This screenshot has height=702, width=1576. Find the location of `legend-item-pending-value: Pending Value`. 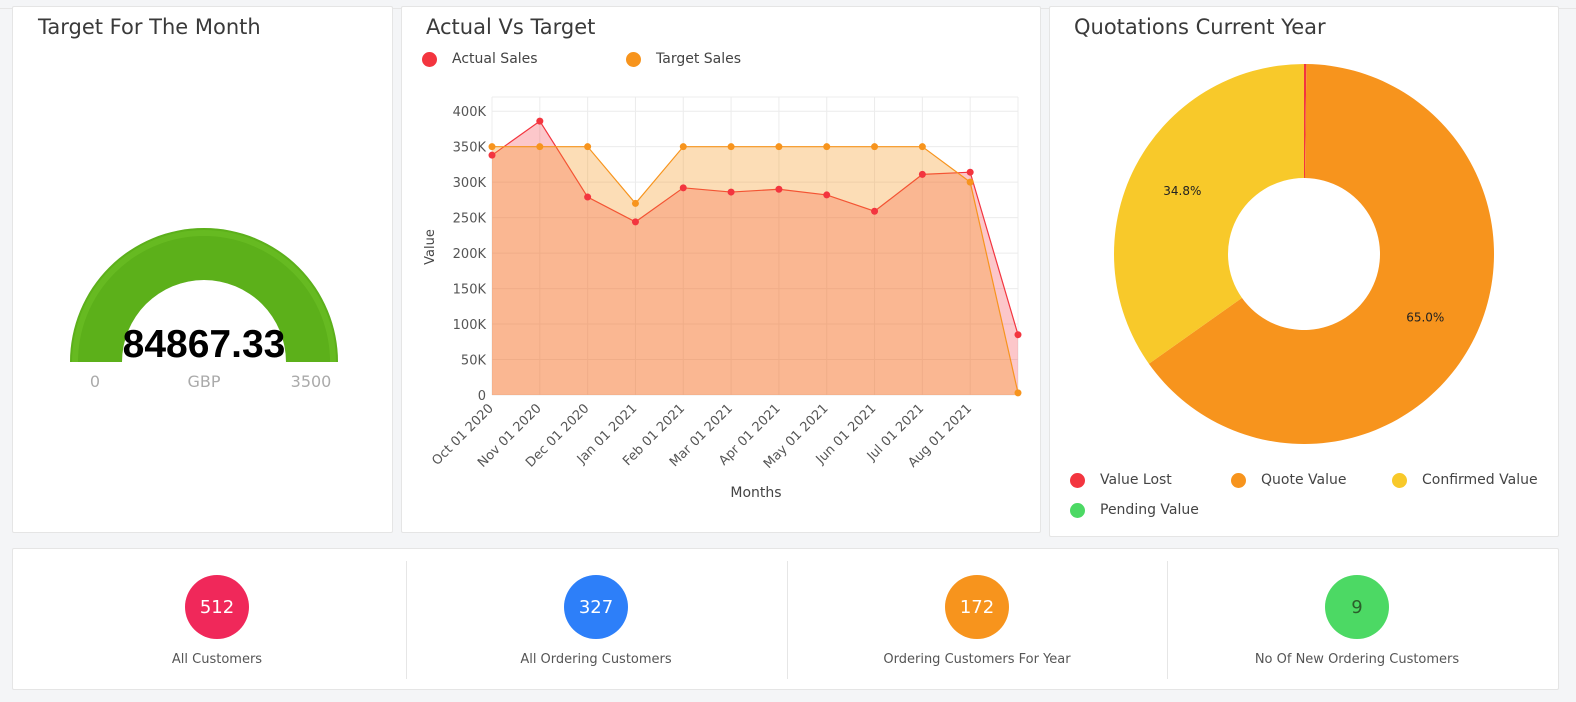

legend-item-pending-value: Pending Value is located at coordinates (1134, 510).